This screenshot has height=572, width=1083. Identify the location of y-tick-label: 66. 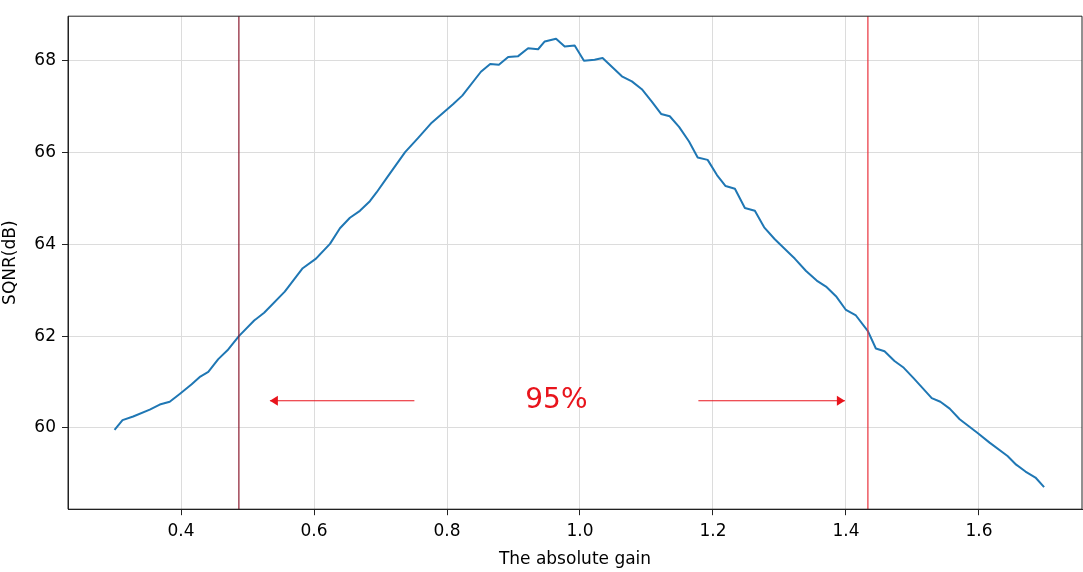
(45, 150).